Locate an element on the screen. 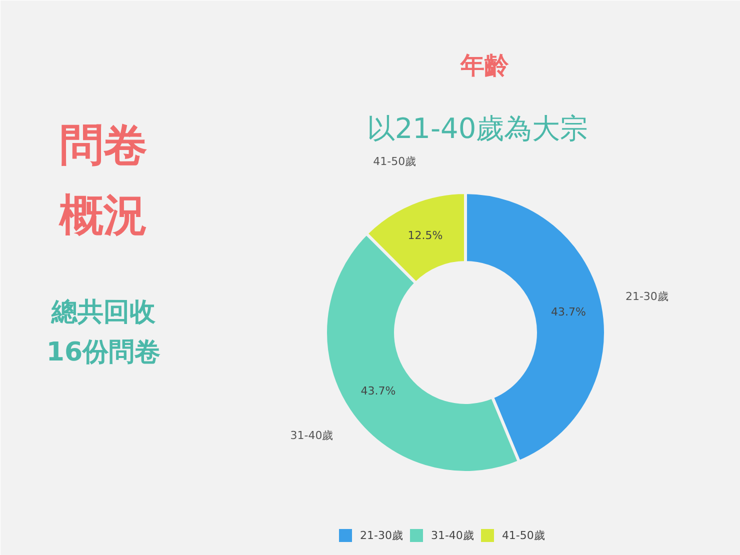 This screenshot has height=555, width=740. text: 概況 is located at coordinates (103, 215).